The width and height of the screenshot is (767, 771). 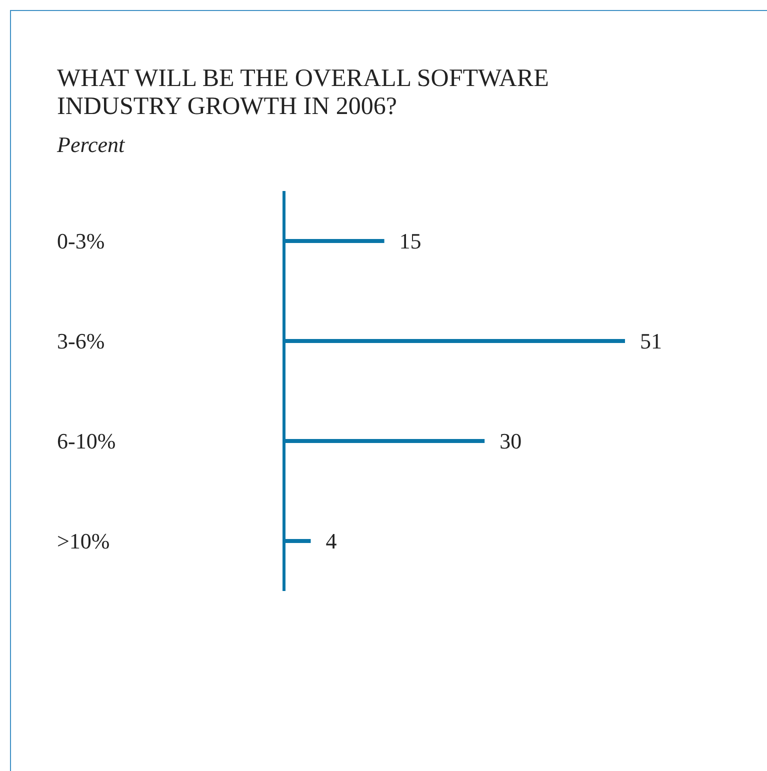 What do you see at coordinates (651, 341) in the screenshot?
I see `data-label: 51` at bounding box center [651, 341].